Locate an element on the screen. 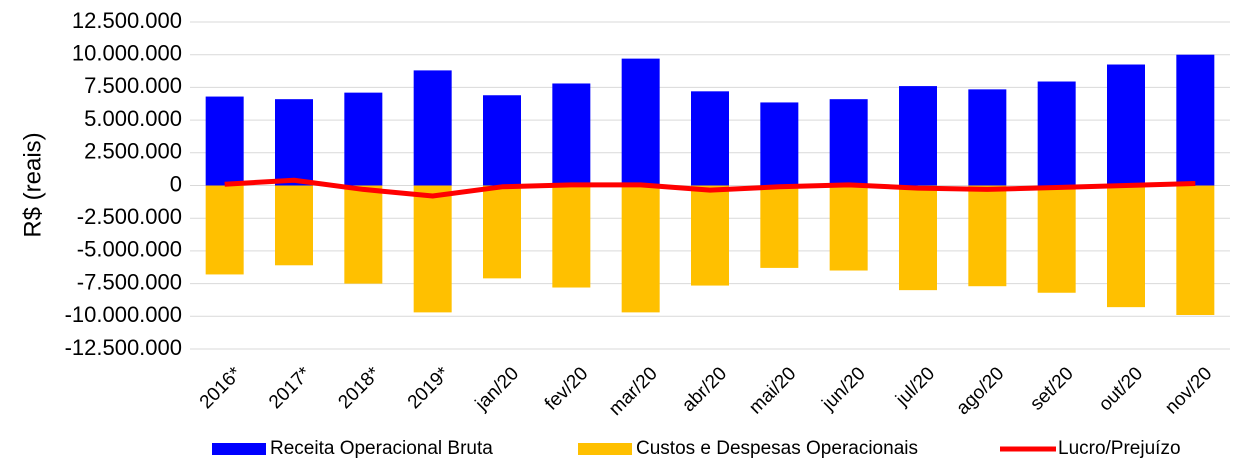 This screenshot has width=1240, height=462. y-tick-label: -10.000.000 is located at coordinates (123, 314).